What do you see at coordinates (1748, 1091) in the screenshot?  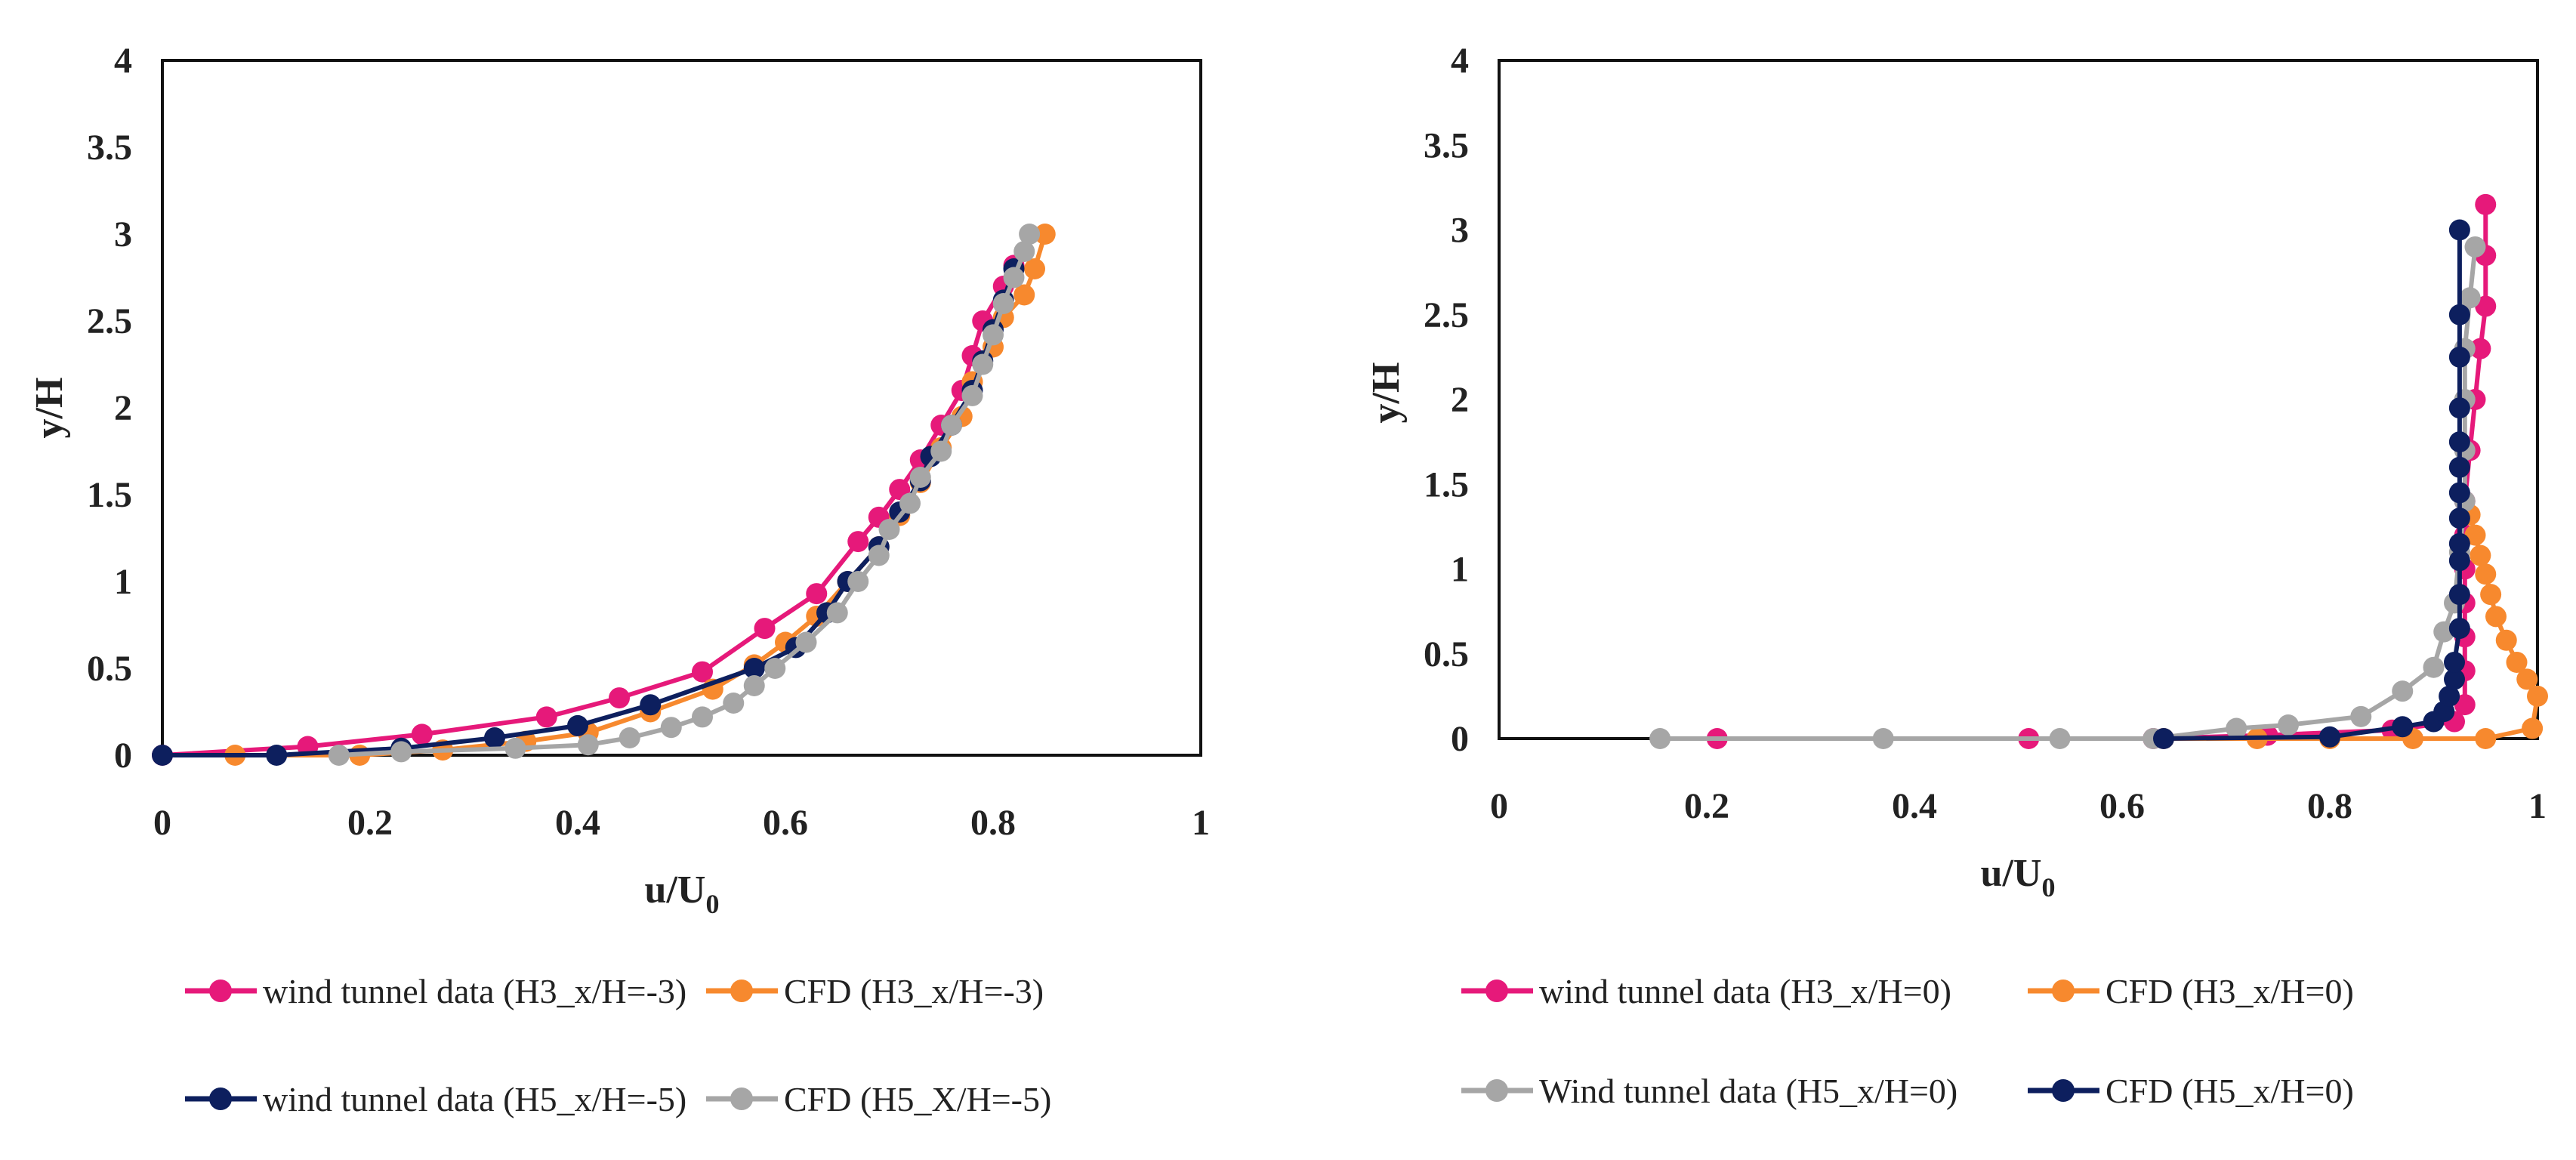 I see `legend-label: Wind tunnel data (H5_x/H=0)` at bounding box center [1748, 1091].